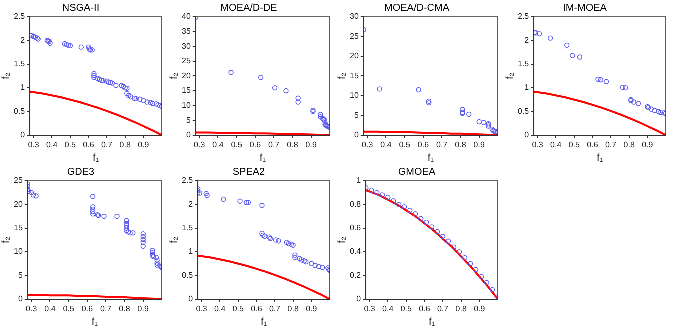  What do you see at coordinates (249, 8) in the screenshot?
I see `chart-title: MOEA/D-DE` at bounding box center [249, 8].